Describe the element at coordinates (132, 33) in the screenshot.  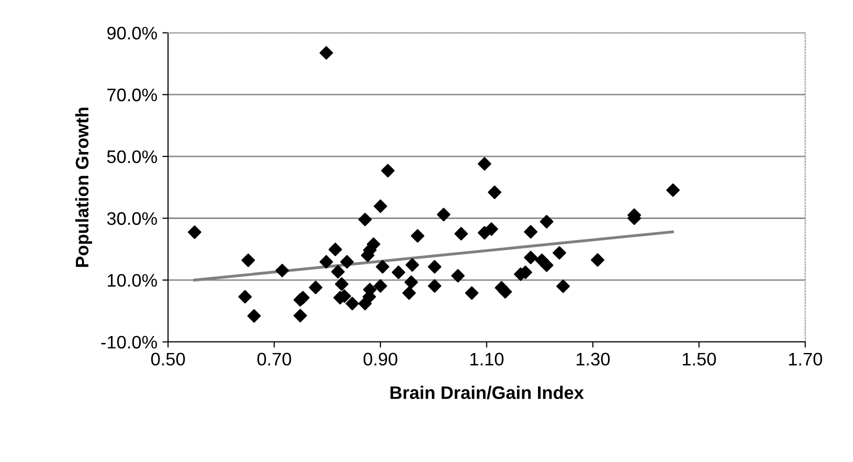
I see `y-tick-label: 90.0%` at that location.